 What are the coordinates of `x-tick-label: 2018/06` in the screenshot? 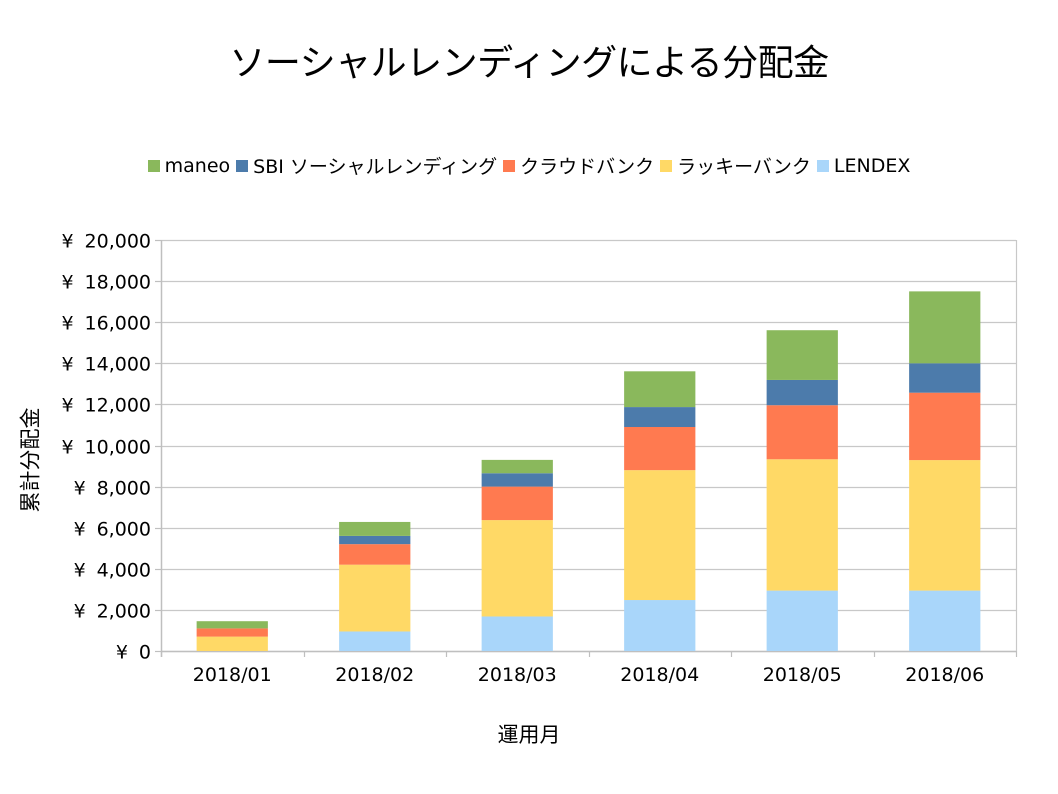 It's located at (944, 675).